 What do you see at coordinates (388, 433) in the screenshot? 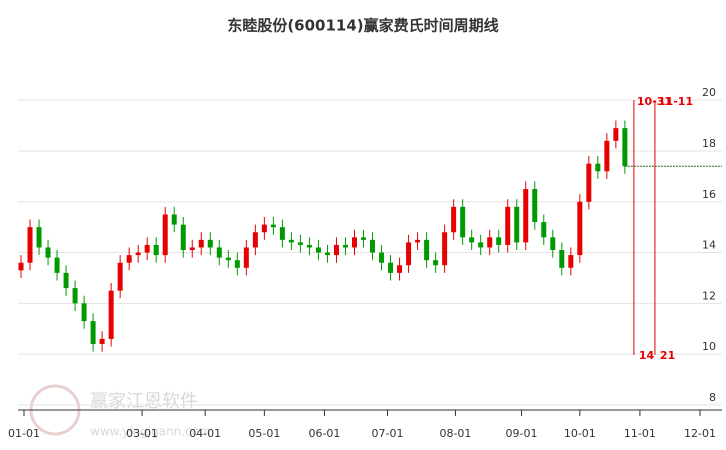
I see `x-tick-label: 07-01` at bounding box center [388, 433].